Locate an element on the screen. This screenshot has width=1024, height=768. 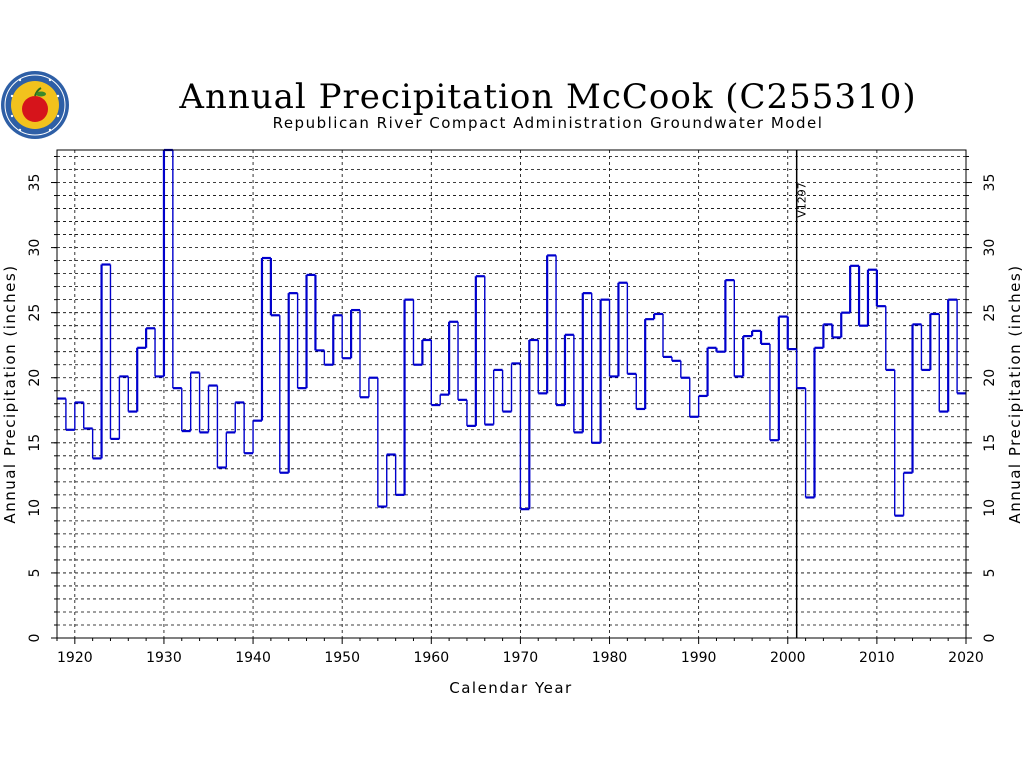
y-tick-label-right: 35 is located at coordinates (990, 183).